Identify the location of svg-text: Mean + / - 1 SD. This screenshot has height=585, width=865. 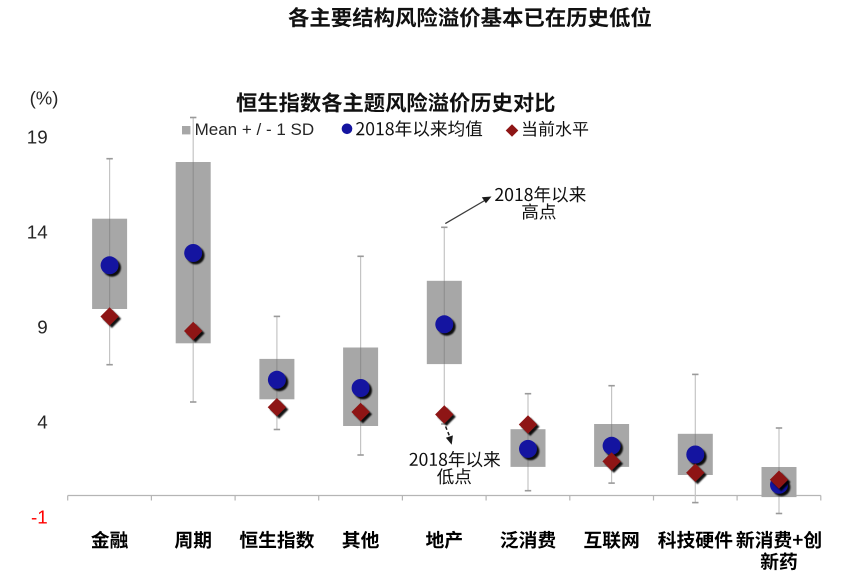
(255, 129).